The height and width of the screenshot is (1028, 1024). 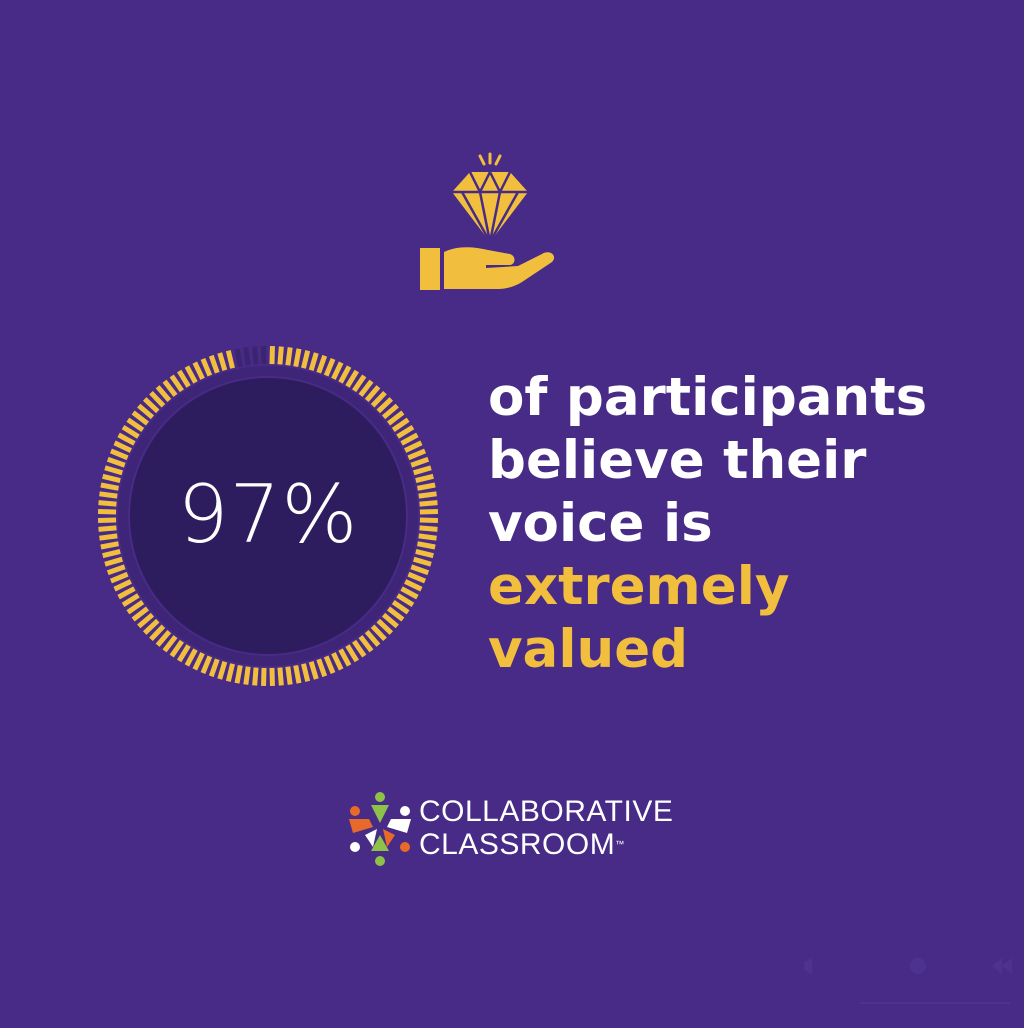 I want to click on logo-people-mark-icon, so click(x=380, y=828).